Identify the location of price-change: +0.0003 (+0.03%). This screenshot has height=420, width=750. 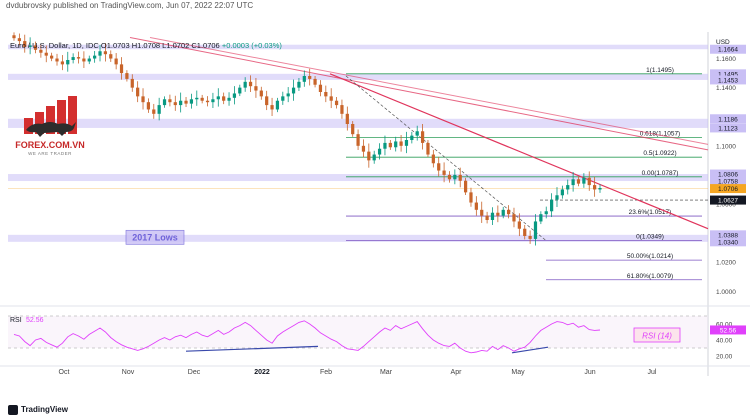
(251, 45).